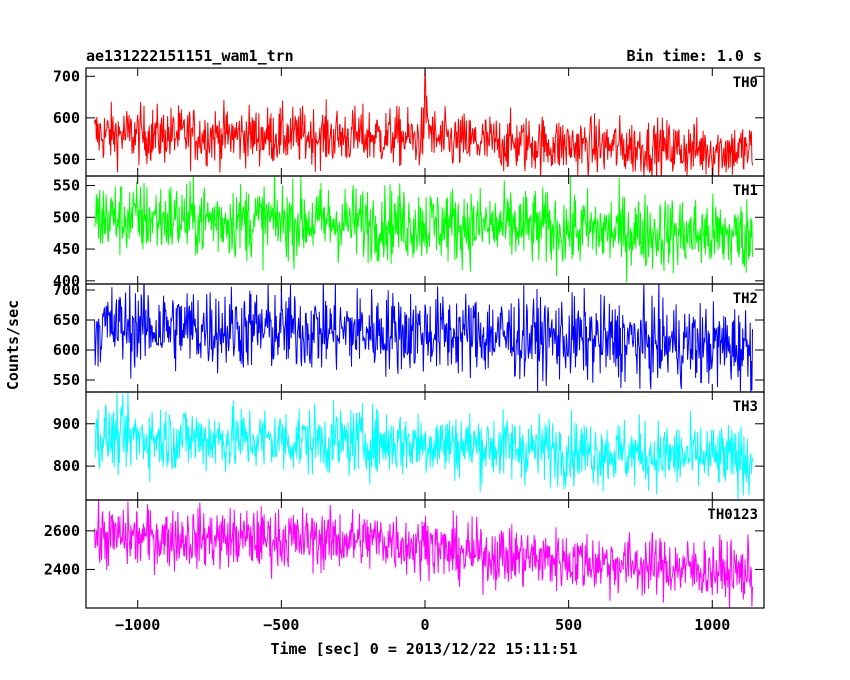 This screenshot has width=850, height=680. What do you see at coordinates (712, 625) in the screenshot?
I see `x-tick-label: 1000` at bounding box center [712, 625].